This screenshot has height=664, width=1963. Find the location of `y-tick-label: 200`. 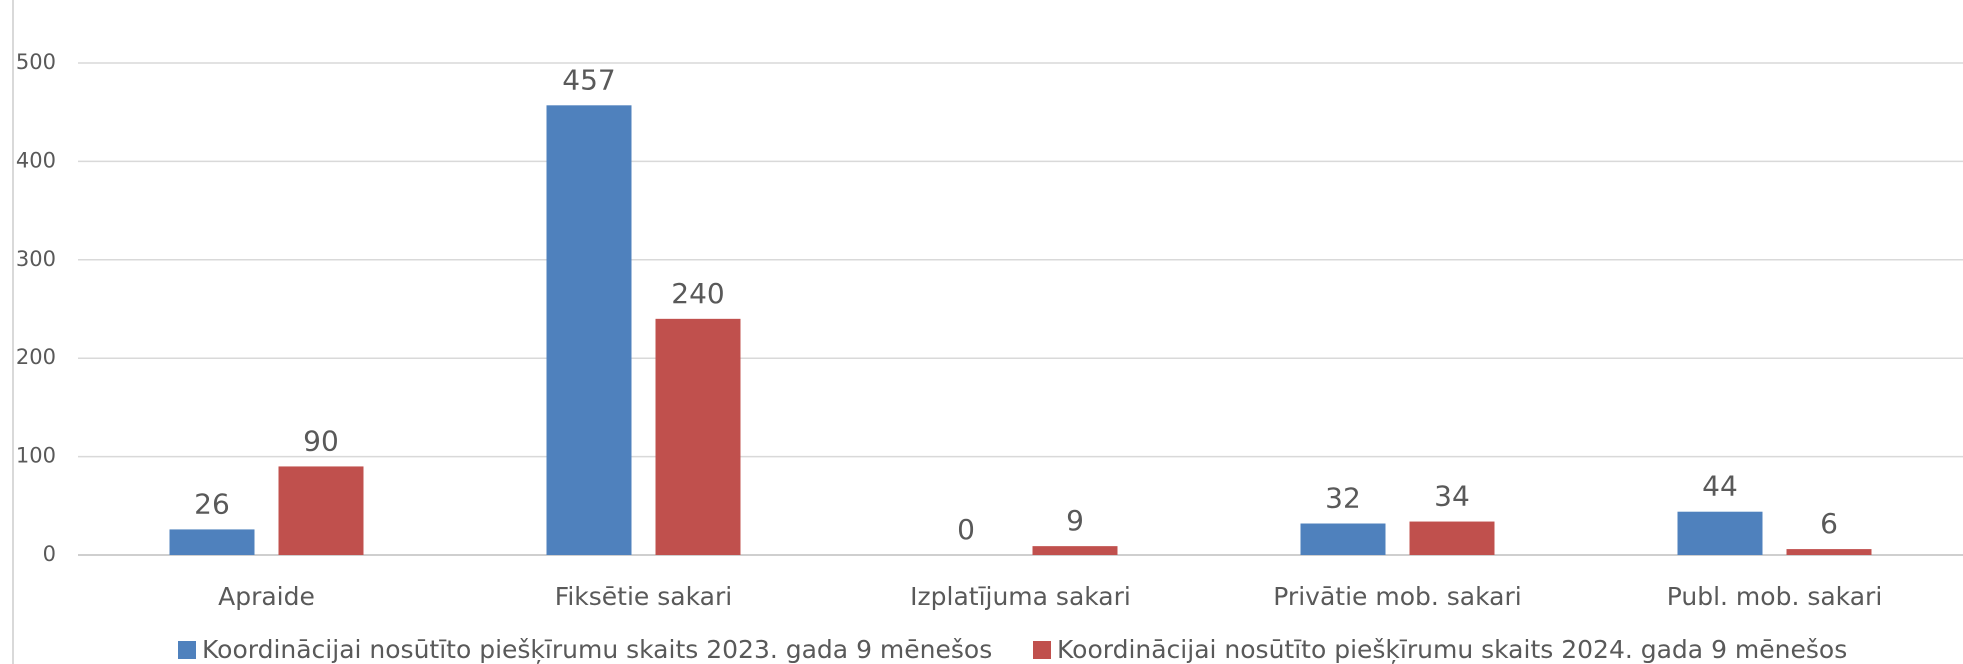

y-tick-label: 200 is located at coordinates (36, 357).